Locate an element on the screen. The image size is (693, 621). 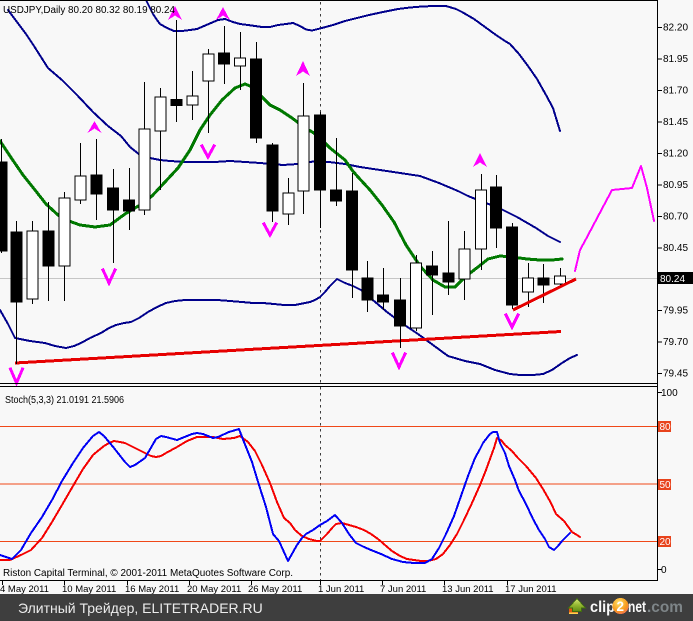
svg-text: 79.45 is located at coordinates (675, 374).